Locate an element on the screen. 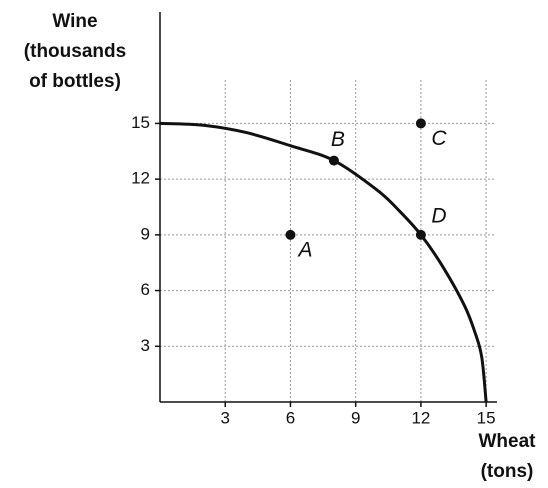  x-axis-title: (tons) is located at coordinates (507, 471).